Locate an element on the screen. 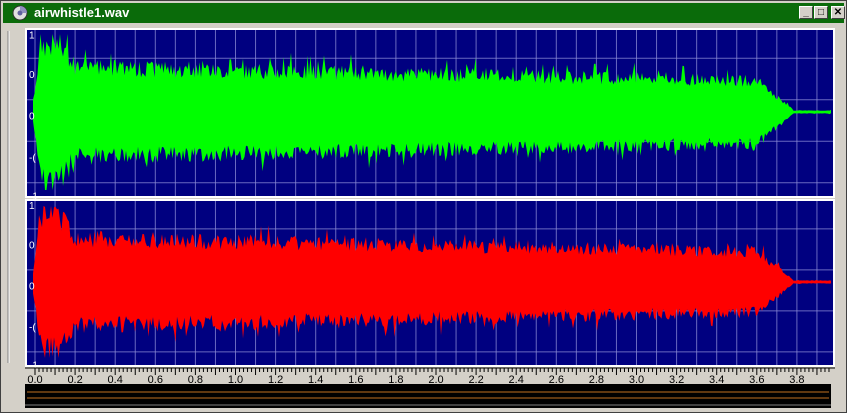  time-tick-label: 1.8 is located at coordinates (395, 380).